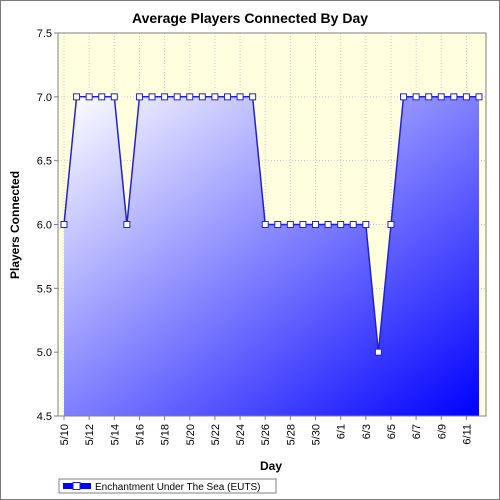 This screenshot has height=500, width=500. I want to click on chart-title: Average Players Connected By Day, so click(250, 18).